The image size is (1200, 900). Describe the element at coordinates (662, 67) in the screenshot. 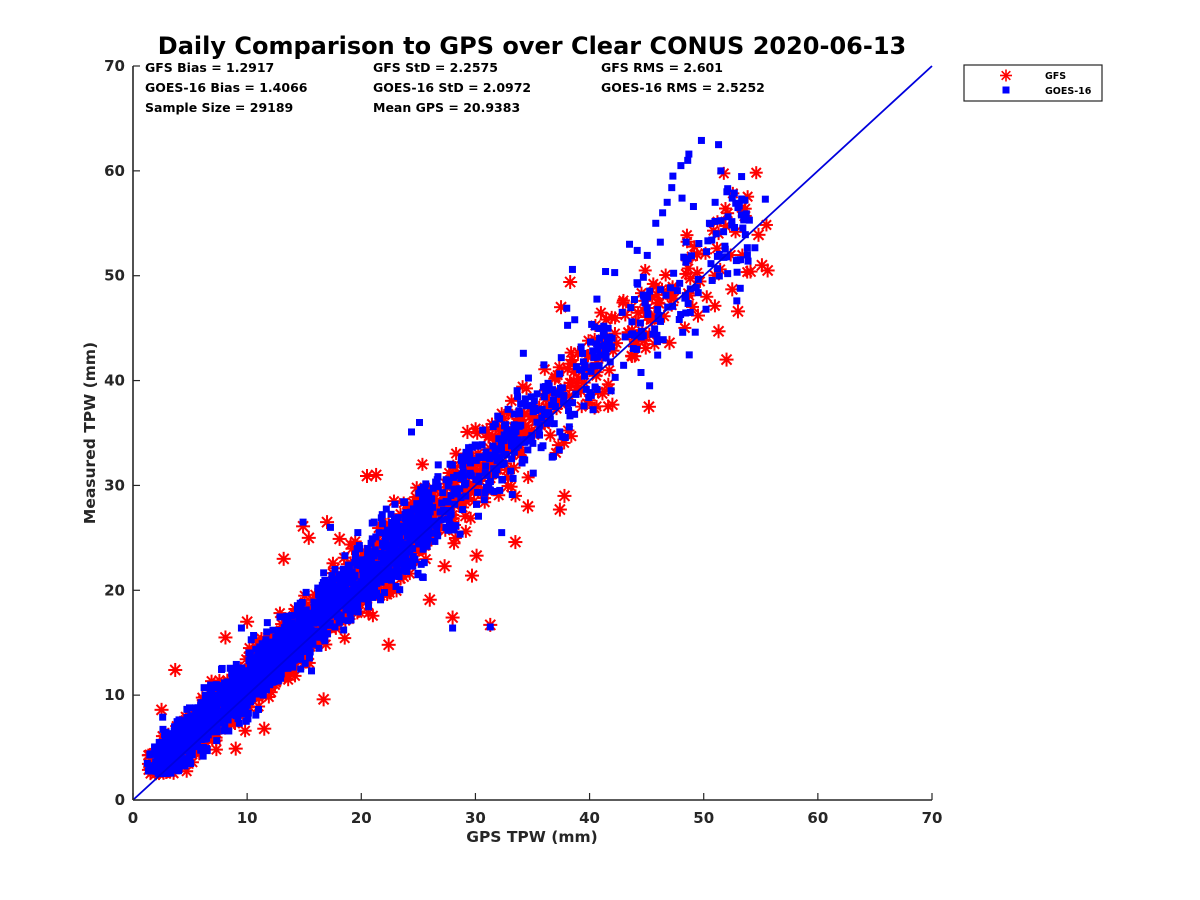

I see `stat-gfs-rms: GFS RMS = 2.601` at that location.